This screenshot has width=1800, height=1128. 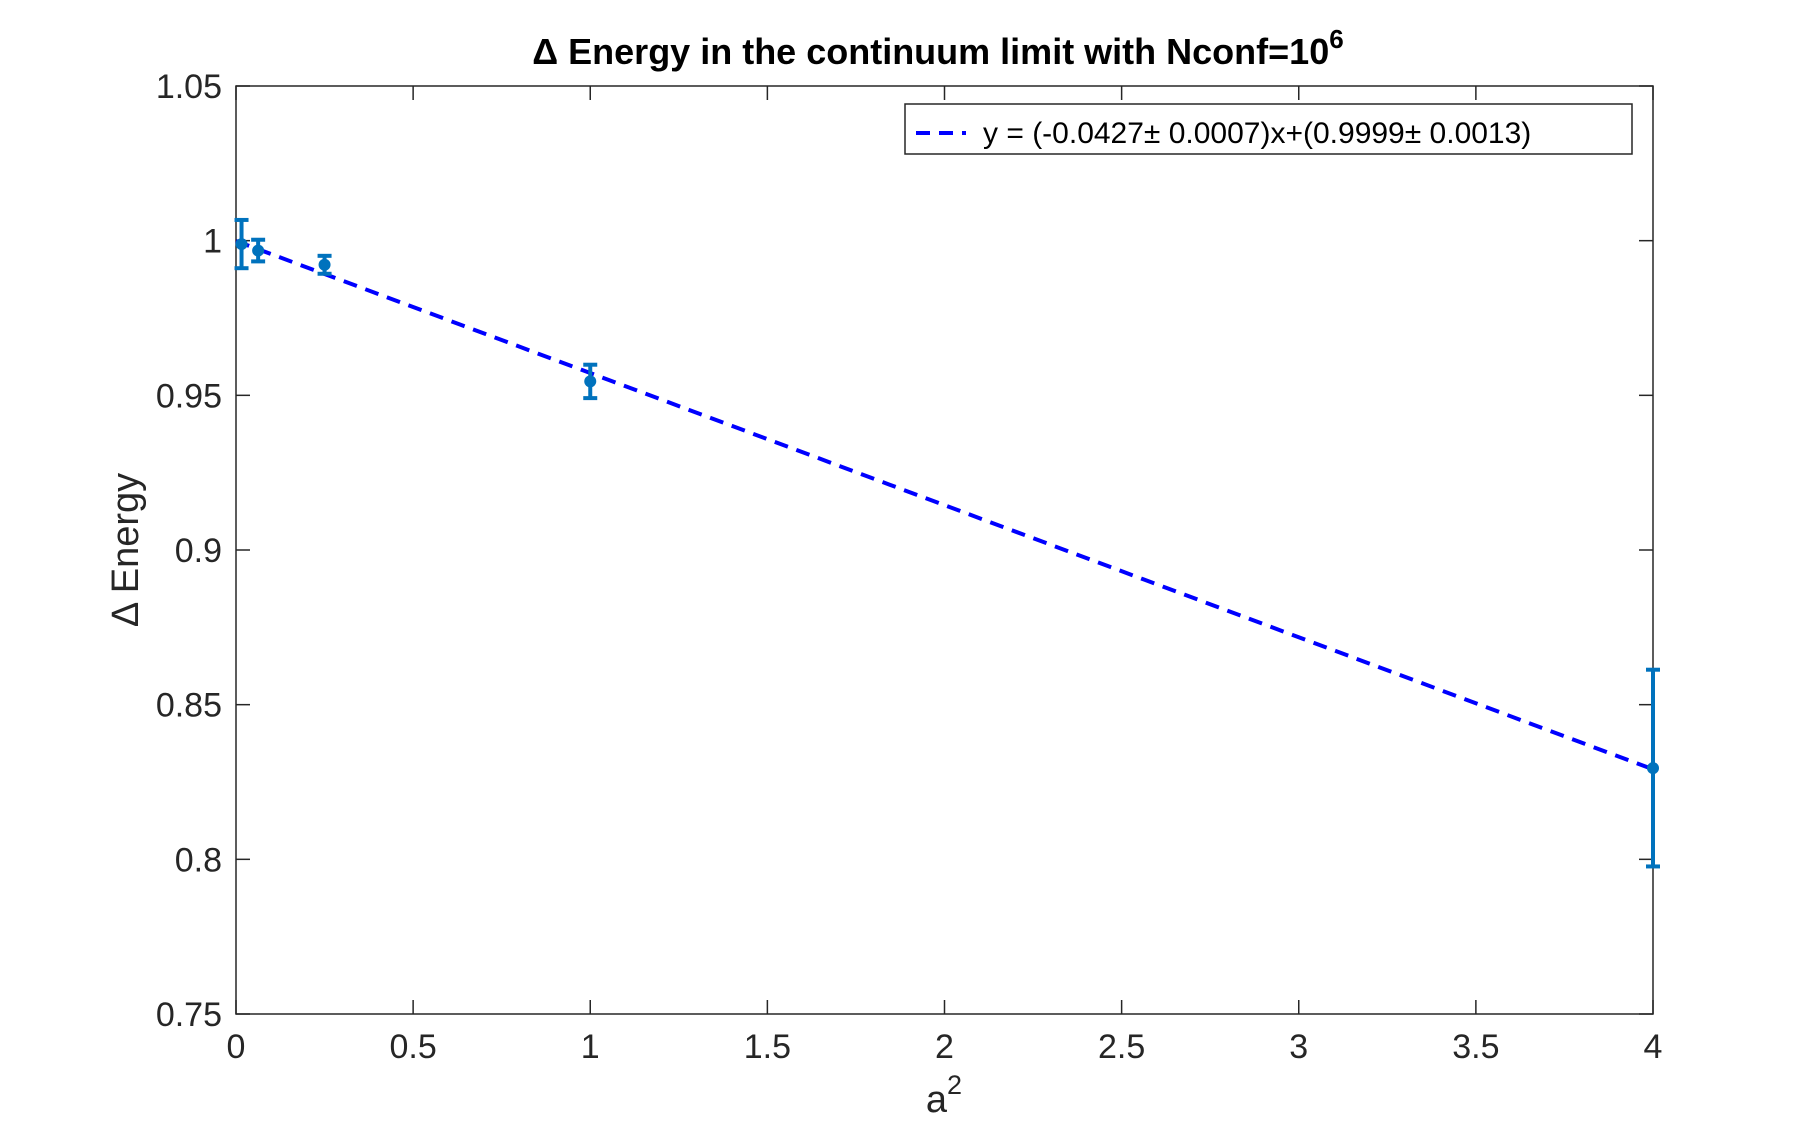 What do you see at coordinates (767, 1047) in the screenshot?
I see `x-tick-label: 1.5` at bounding box center [767, 1047].